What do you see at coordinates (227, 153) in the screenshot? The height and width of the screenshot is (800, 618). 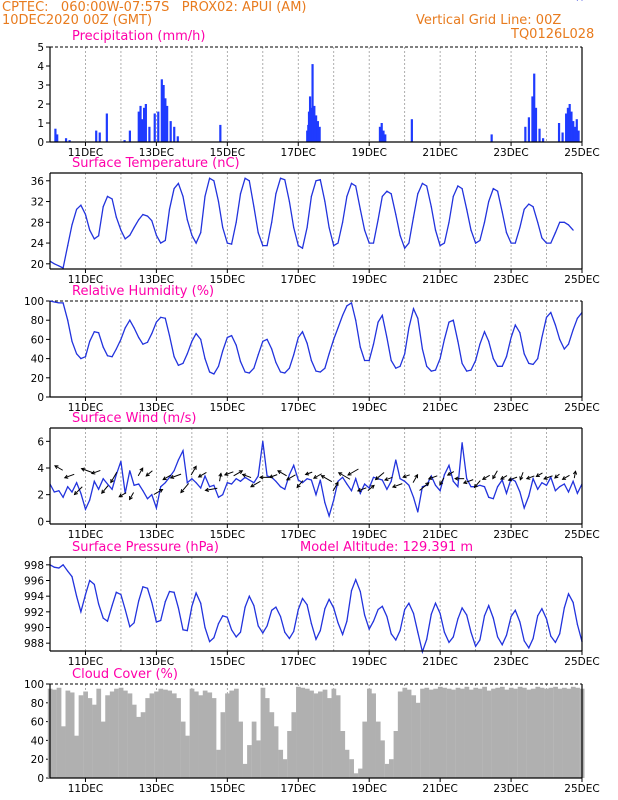 I see `x-tick-label: 15DEC` at bounding box center [227, 153].